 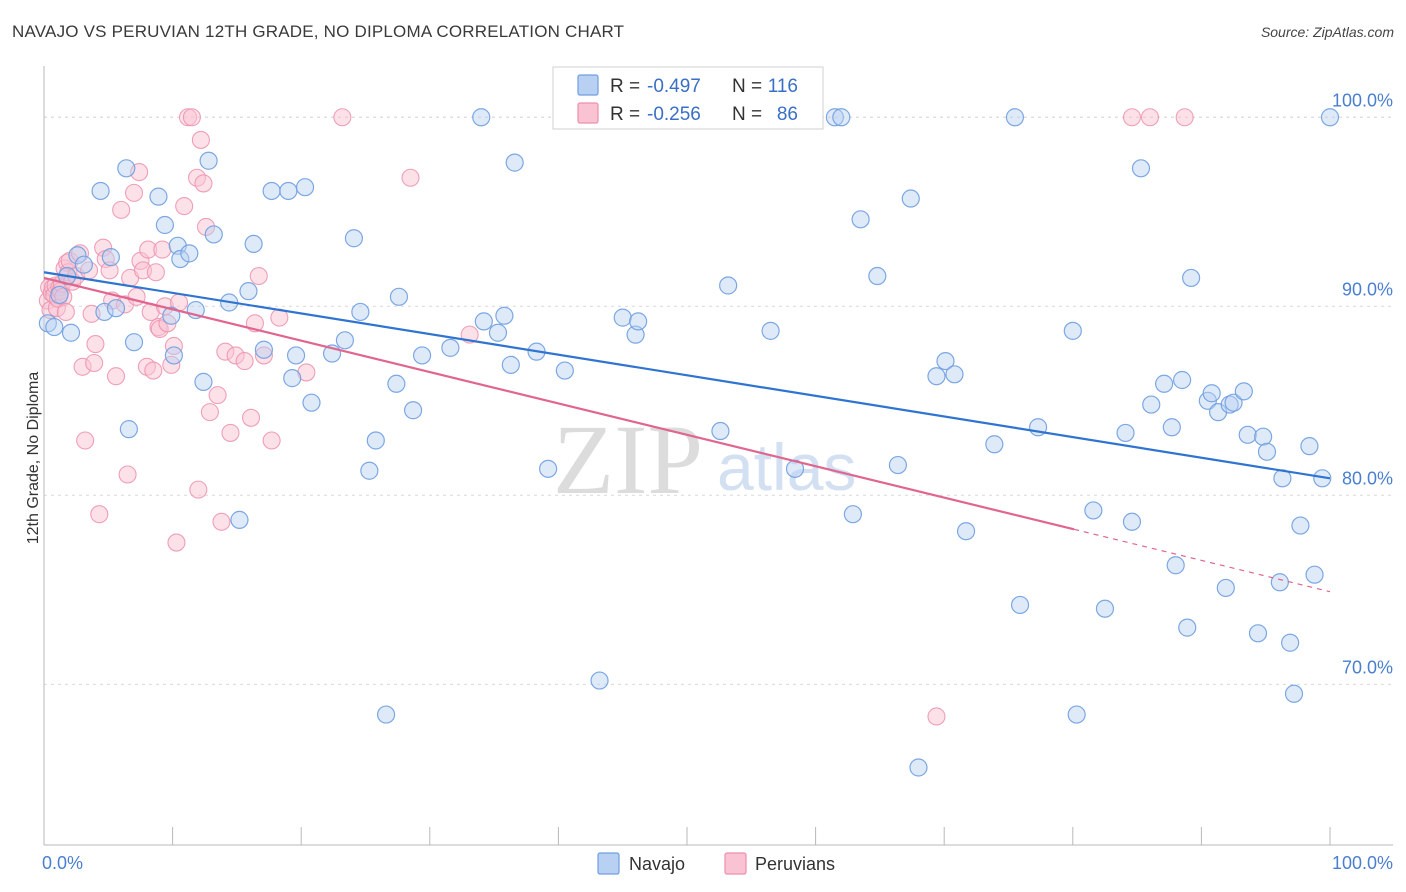 I want to click on bottom-legend-navajo-swatch, so click(x=608, y=863).